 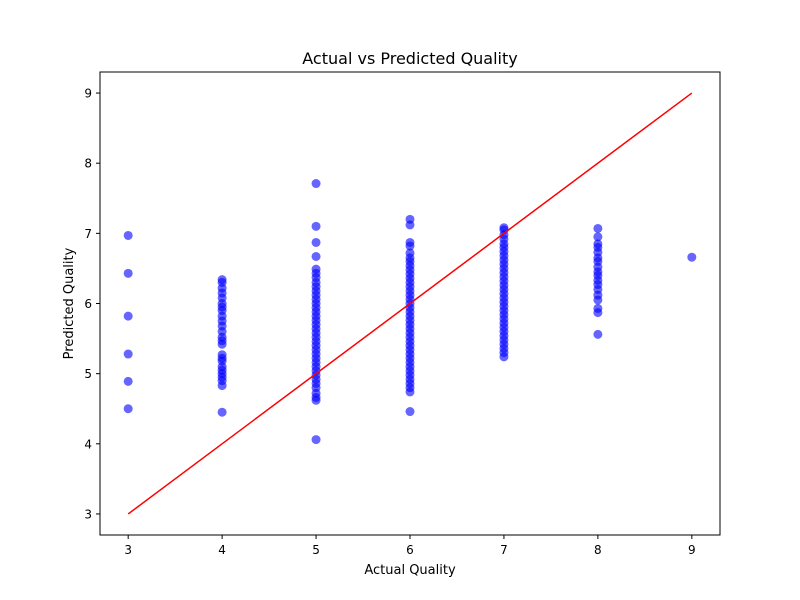 I want to click on x-tick-label: 7, so click(x=504, y=550).